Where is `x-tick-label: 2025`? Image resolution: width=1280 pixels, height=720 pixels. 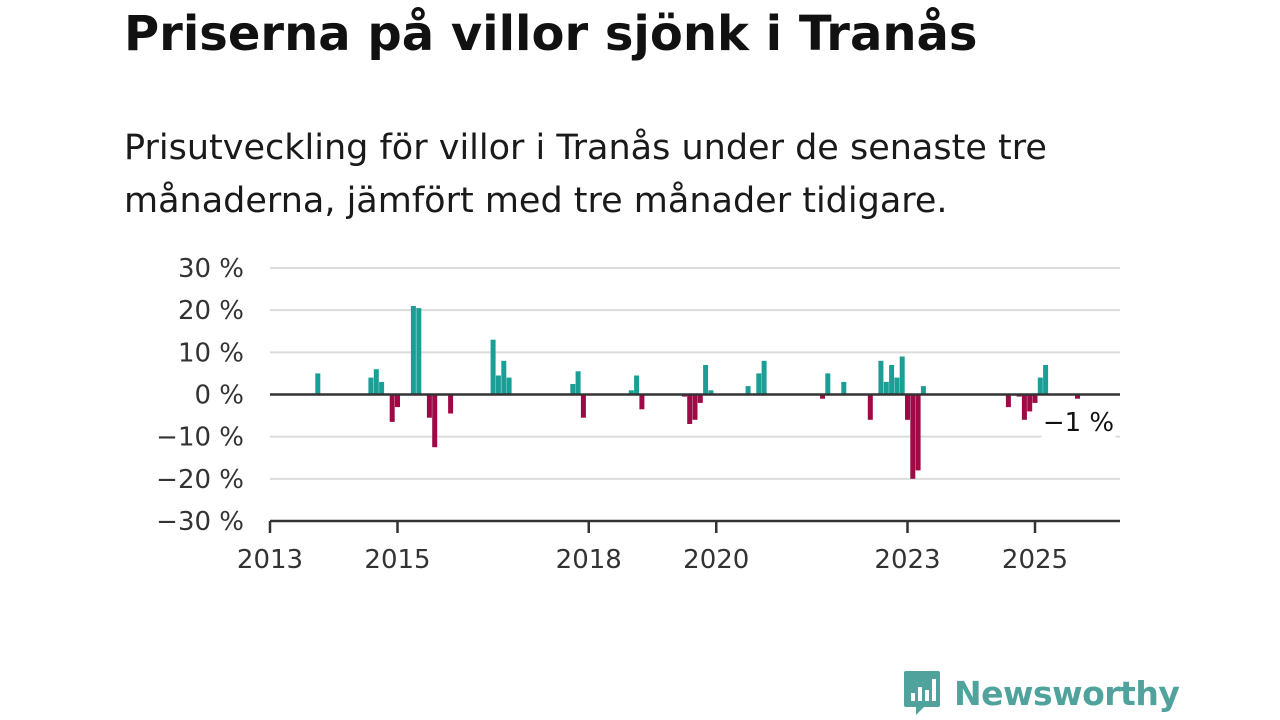
x-tick-label: 2025 is located at coordinates (1035, 560).